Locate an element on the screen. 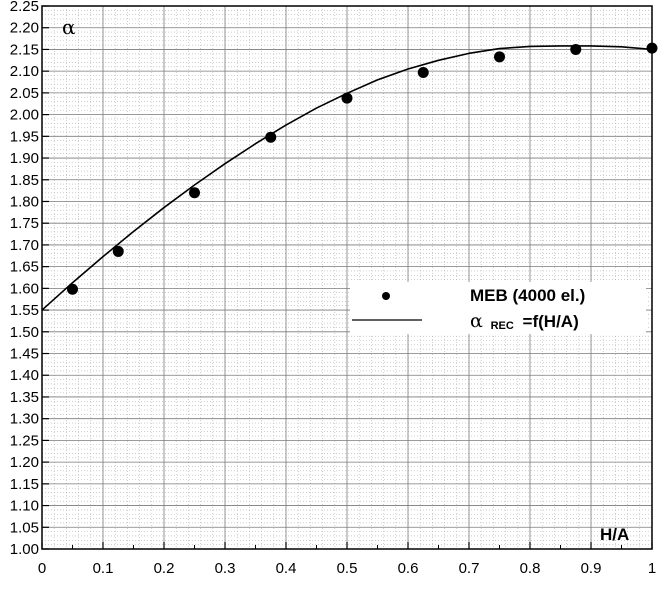 This screenshot has height=595, width=664. y-tick-label: 1.60 is located at coordinates (24, 288).